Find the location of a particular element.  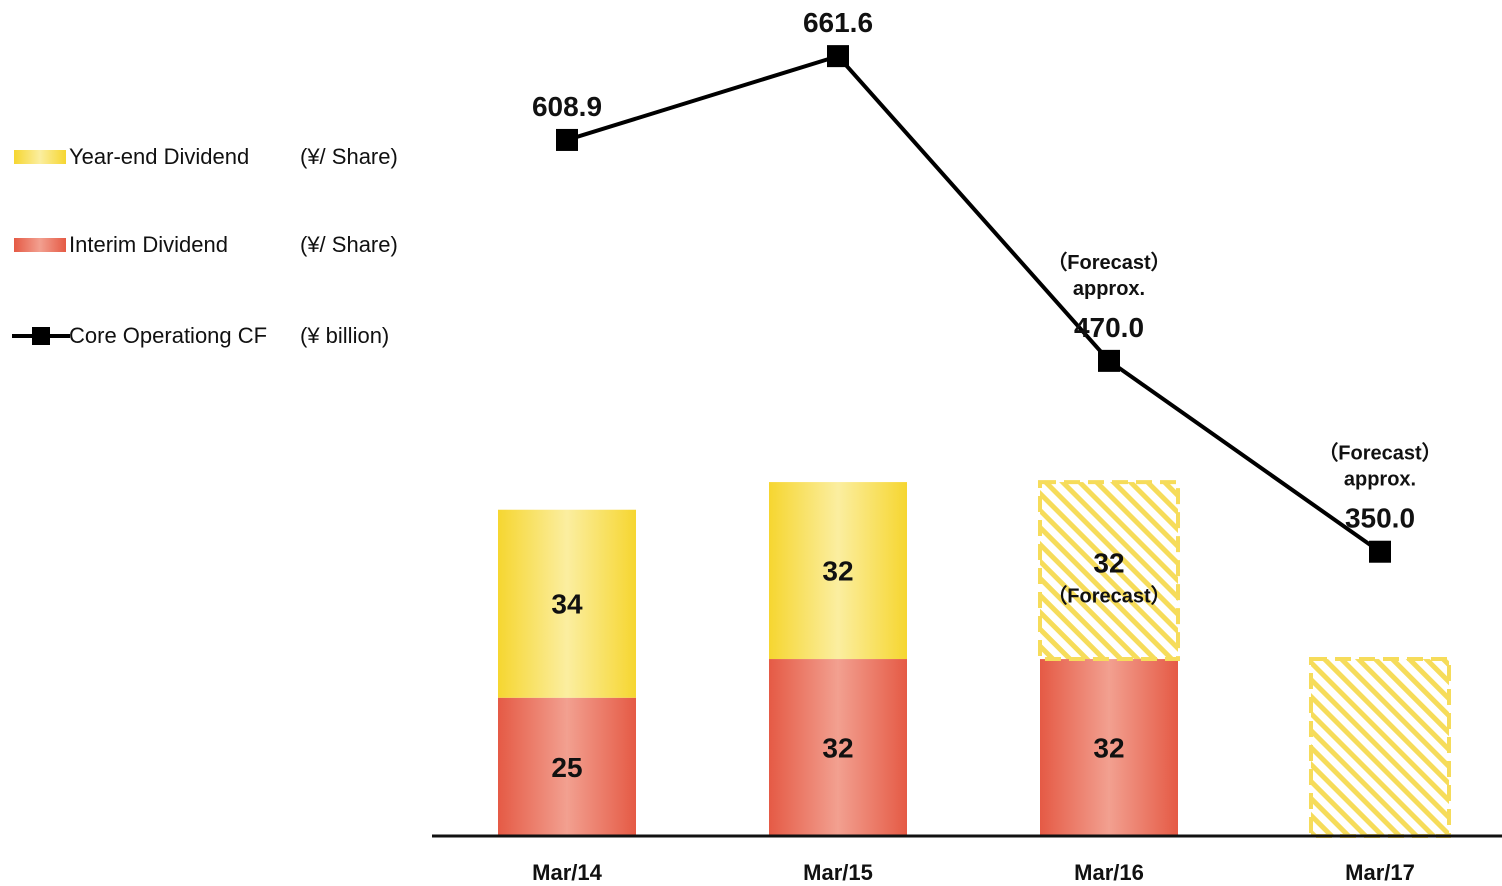

x-tick-Mar-17: Mar/17 is located at coordinates (1380, 872).